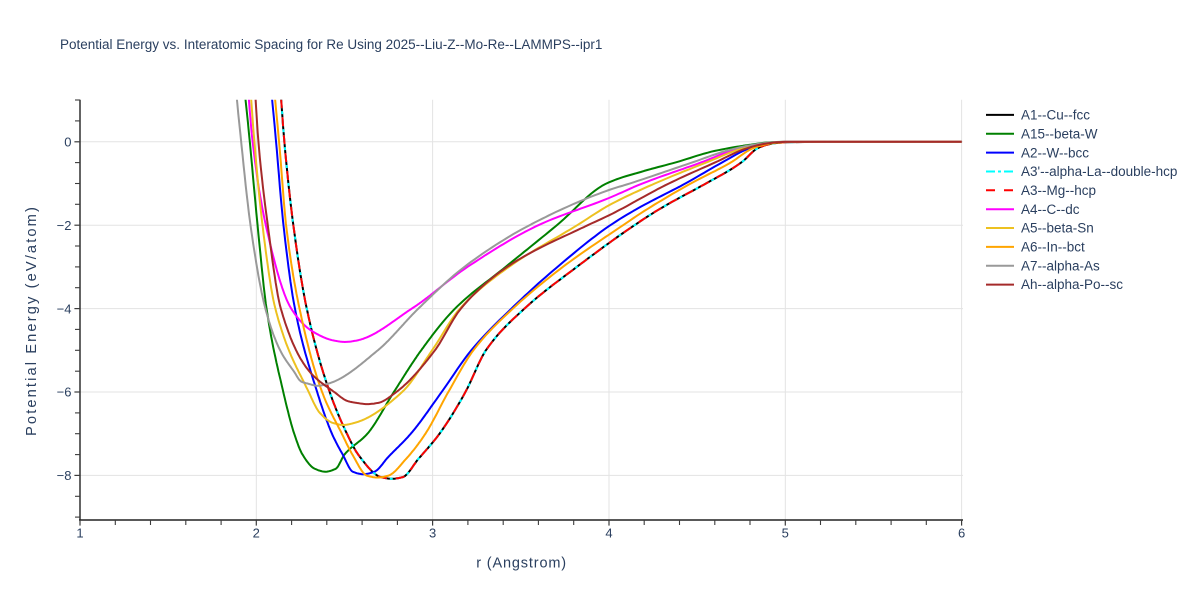 The width and height of the screenshot is (1200, 600). Describe the element at coordinates (64, 225) in the screenshot. I see `svg-text: −2` at that location.